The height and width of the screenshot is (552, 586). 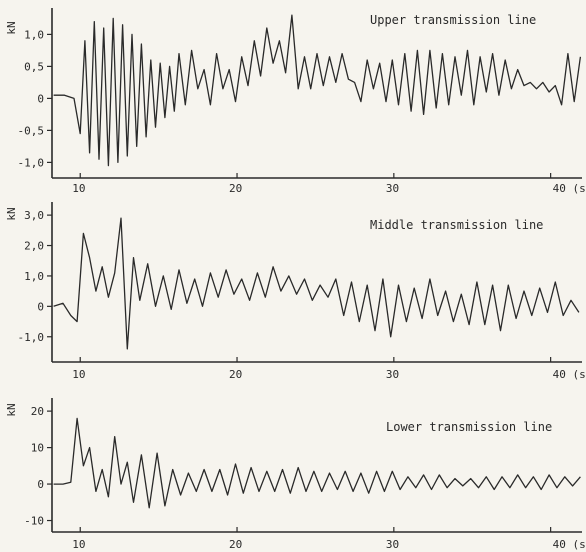 I want to click on y-tick-label: -0,5, so click(x=31, y=130).